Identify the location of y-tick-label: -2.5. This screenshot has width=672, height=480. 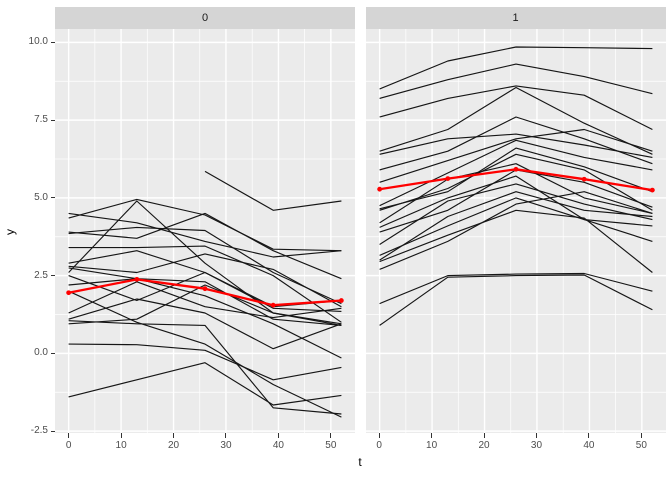
(39, 431).